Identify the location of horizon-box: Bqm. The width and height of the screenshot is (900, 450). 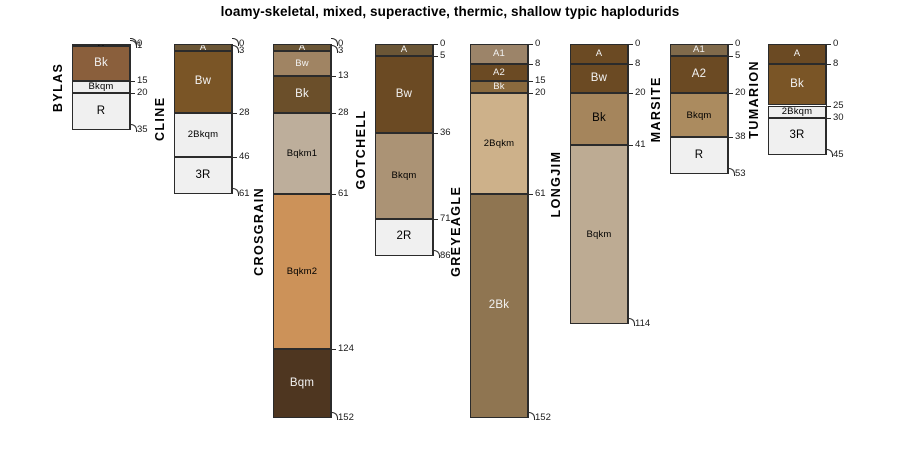
(302, 383).